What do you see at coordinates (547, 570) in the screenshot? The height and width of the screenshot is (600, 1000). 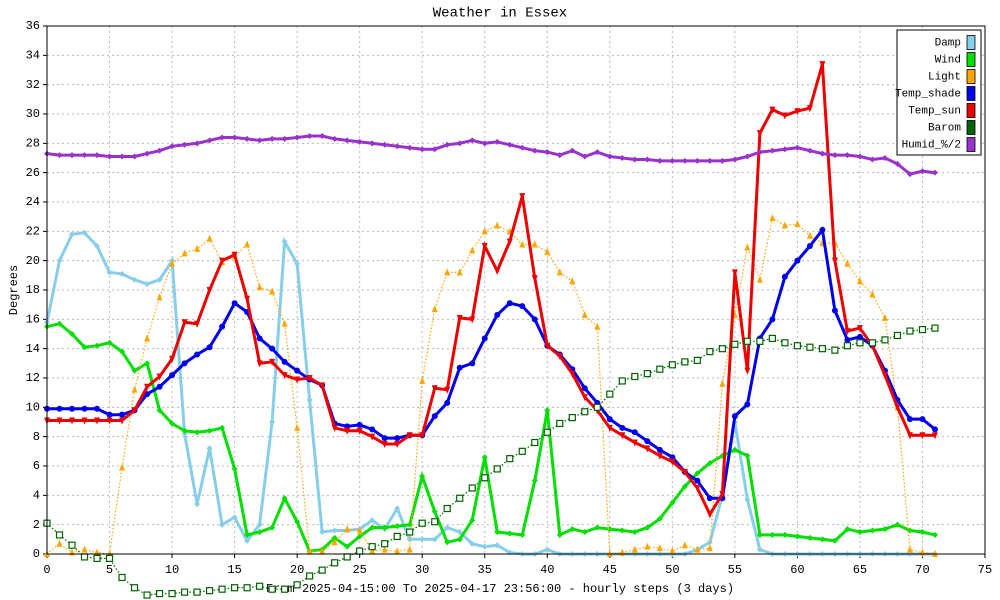 I see `x-tick-label: 40` at bounding box center [547, 570].